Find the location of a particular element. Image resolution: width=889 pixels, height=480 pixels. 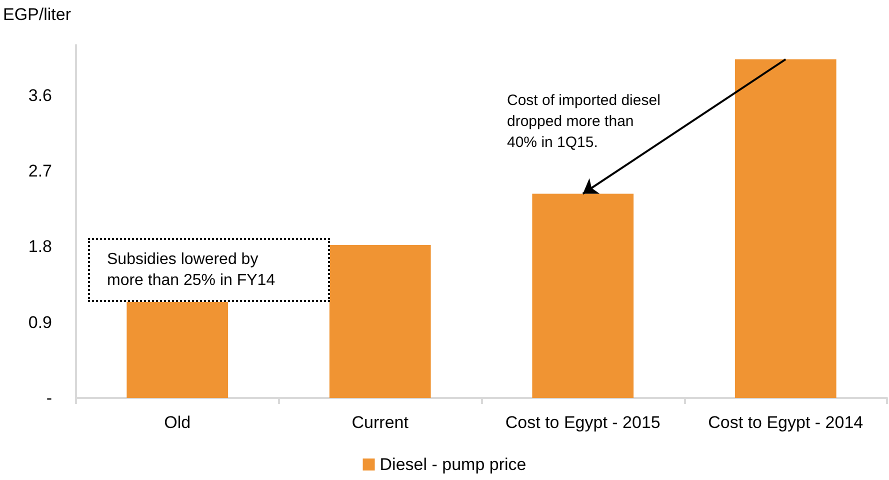

x-tick-label: Cost to Egypt - 2015 is located at coordinates (582, 422).